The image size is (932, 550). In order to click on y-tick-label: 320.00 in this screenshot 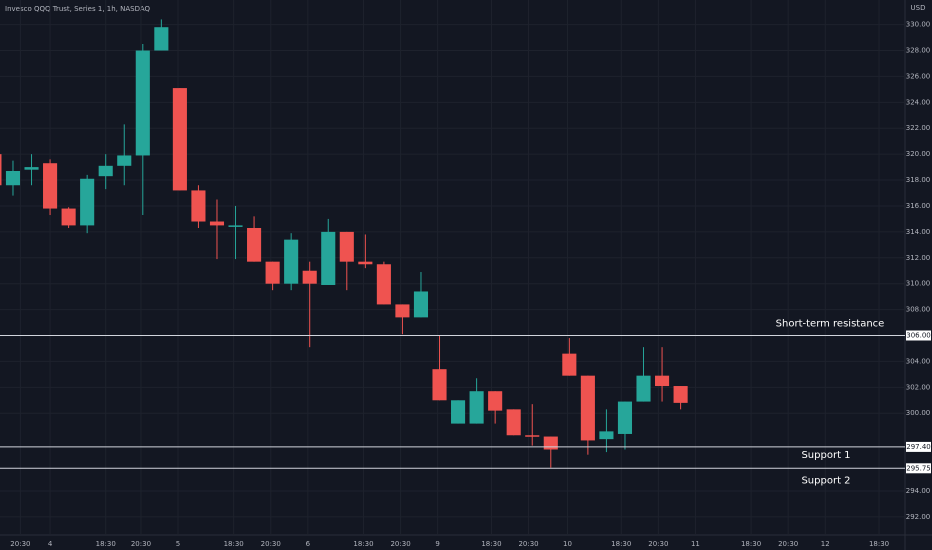, I will do `click(918, 154)`.